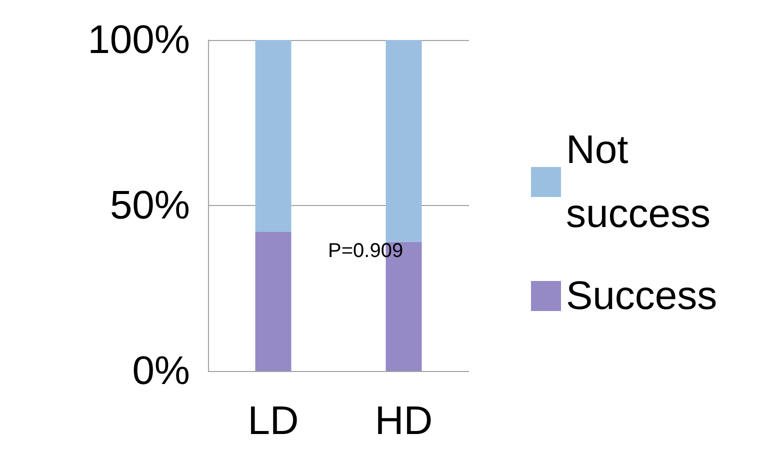  Describe the element at coordinates (403, 421) in the screenshot. I see `x-tick-label: HD` at that location.